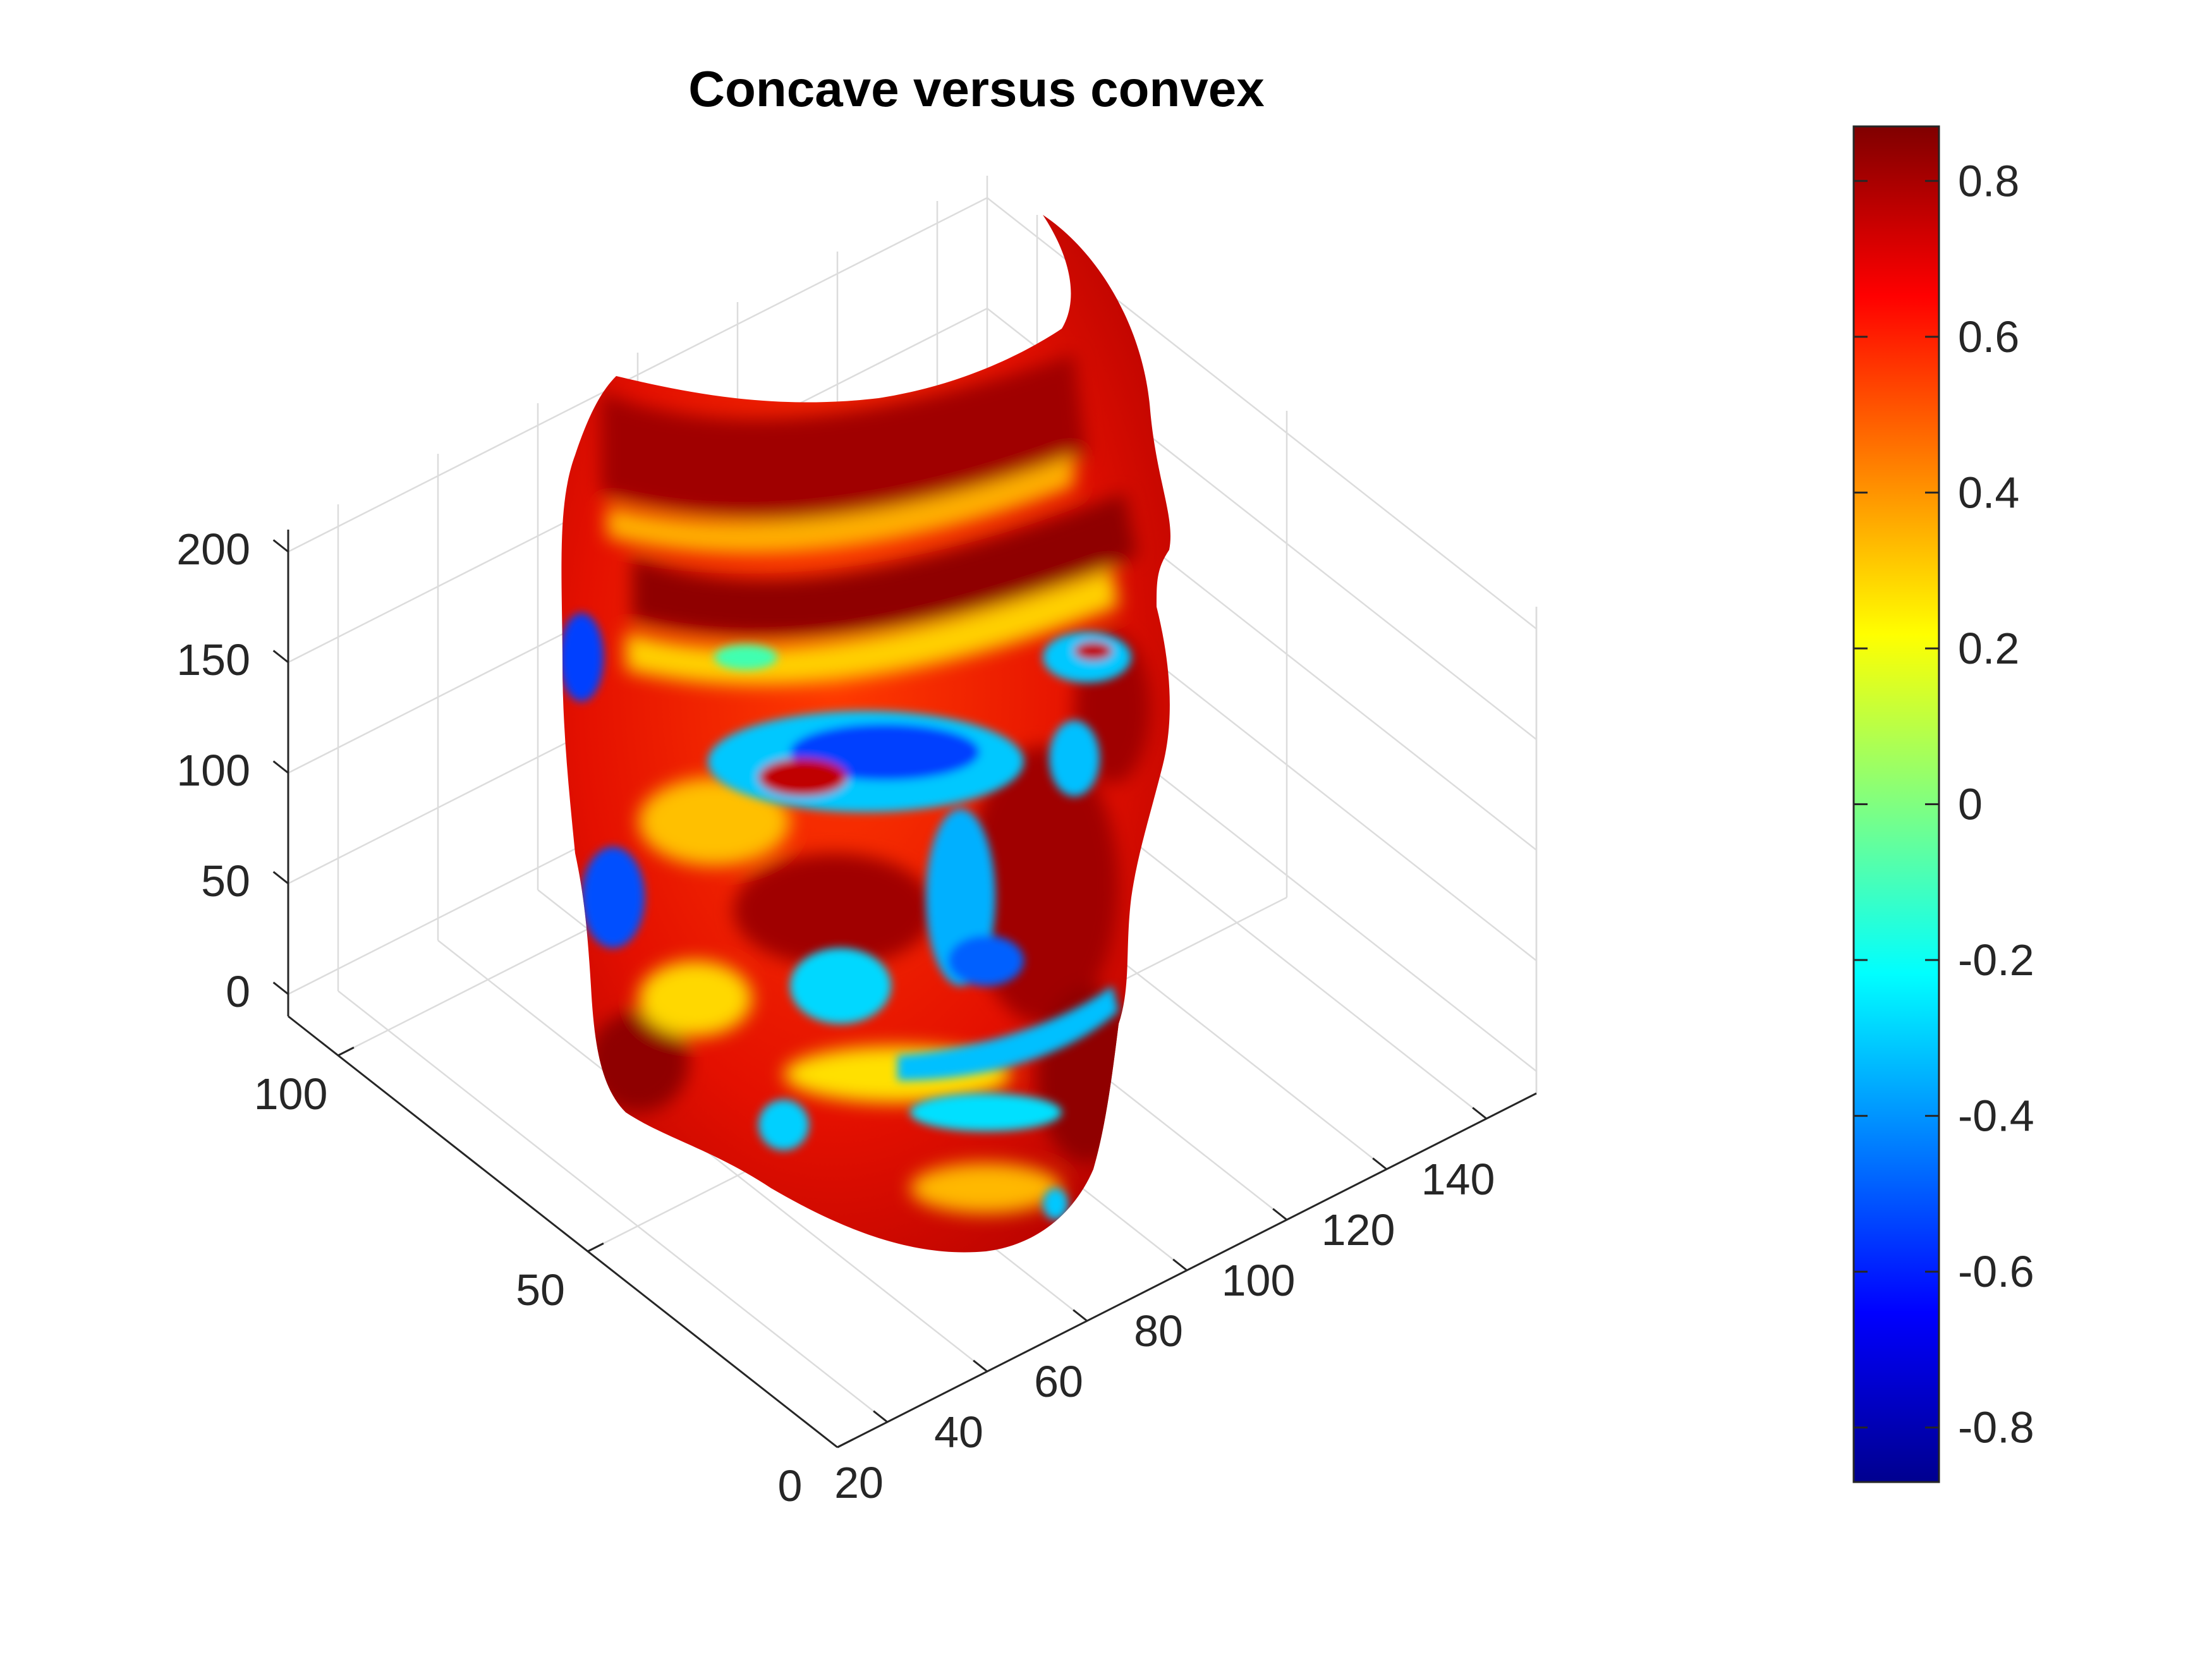 The width and height of the screenshot is (2212, 1659). What do you see at coordinates (1996, 960) in the screenshot?
I see `colorbar-tick-label: -0.2` at bounding box center [1996, 960].